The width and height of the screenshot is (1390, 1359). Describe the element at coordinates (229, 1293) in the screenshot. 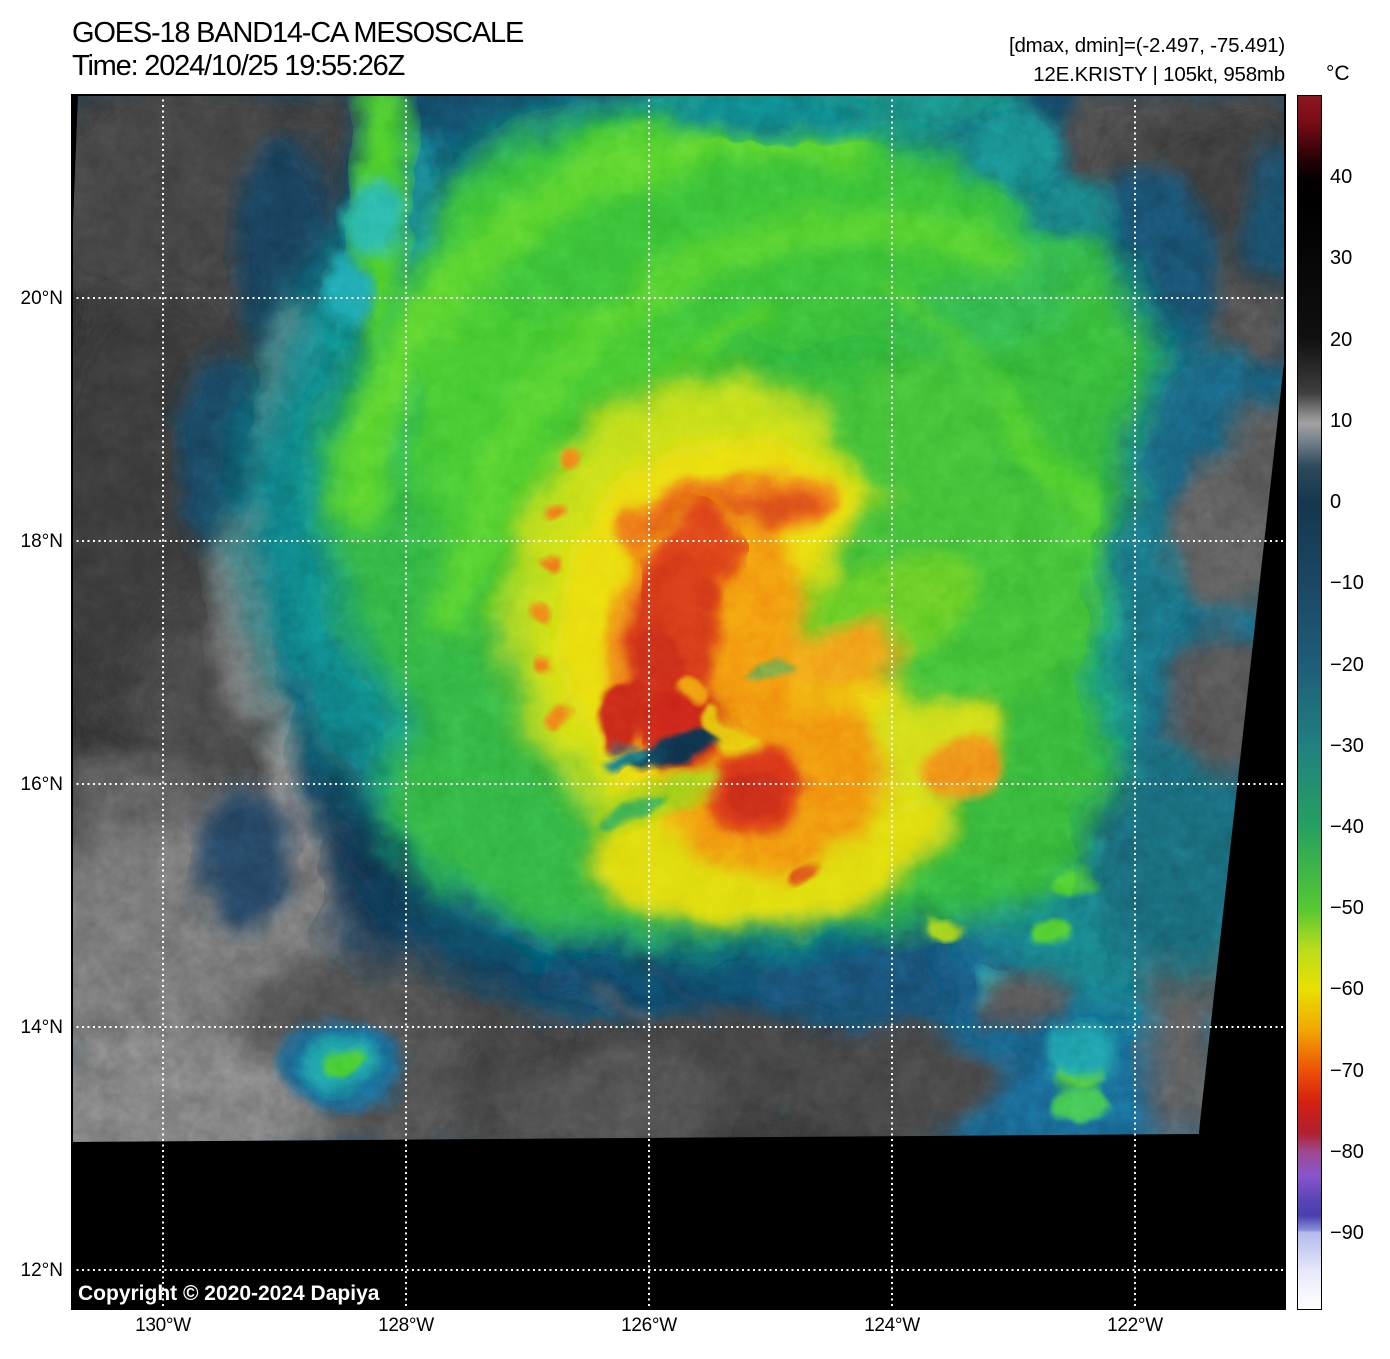

I see `svg-text: Copyright © 2020-2024 Dapiya` at that location.